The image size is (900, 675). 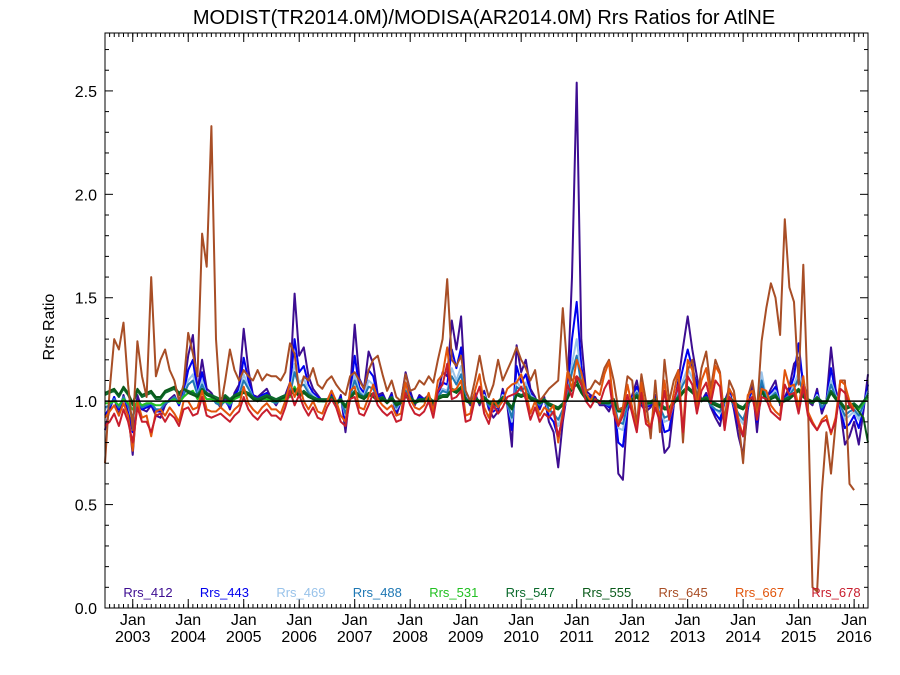 I want to click on x-tick-year-label: 2006, so click(x=299, y=637).